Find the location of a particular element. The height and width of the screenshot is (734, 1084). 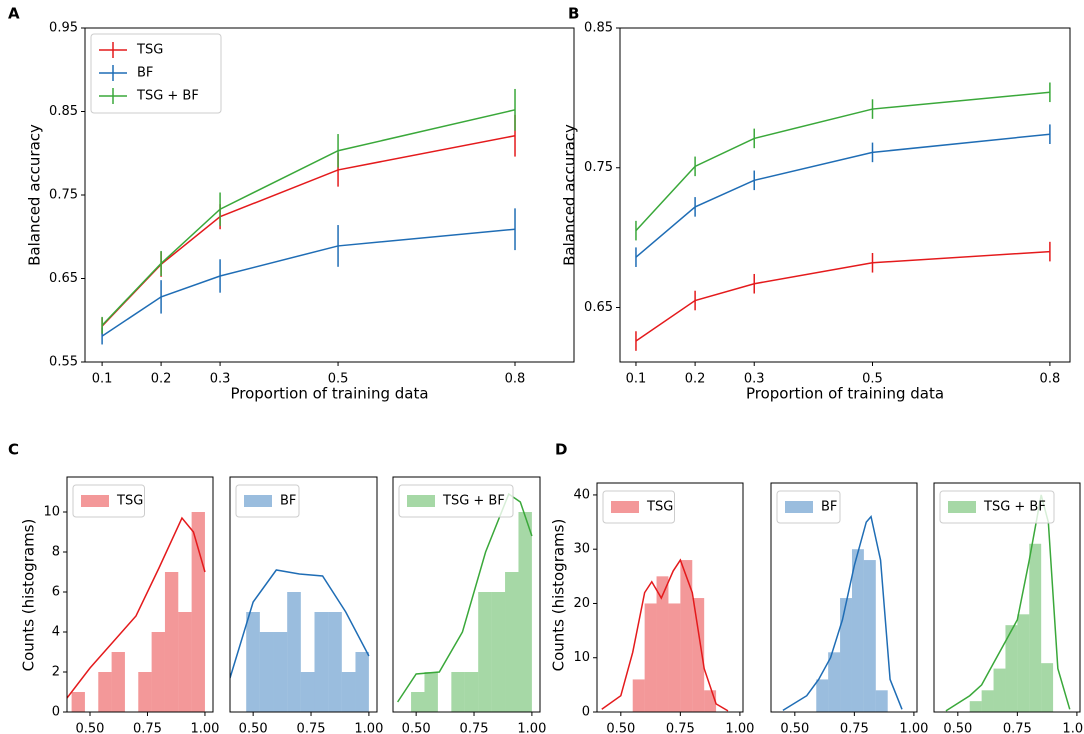

panel-label: A is located at coordinates (14, 14).